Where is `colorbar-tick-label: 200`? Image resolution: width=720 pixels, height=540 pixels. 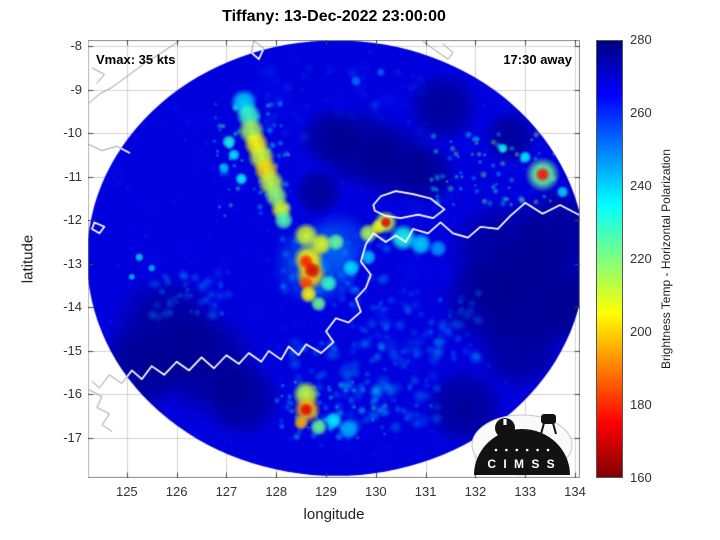
colorbar-tick-label: 200 is located at coordinates (641, 331).